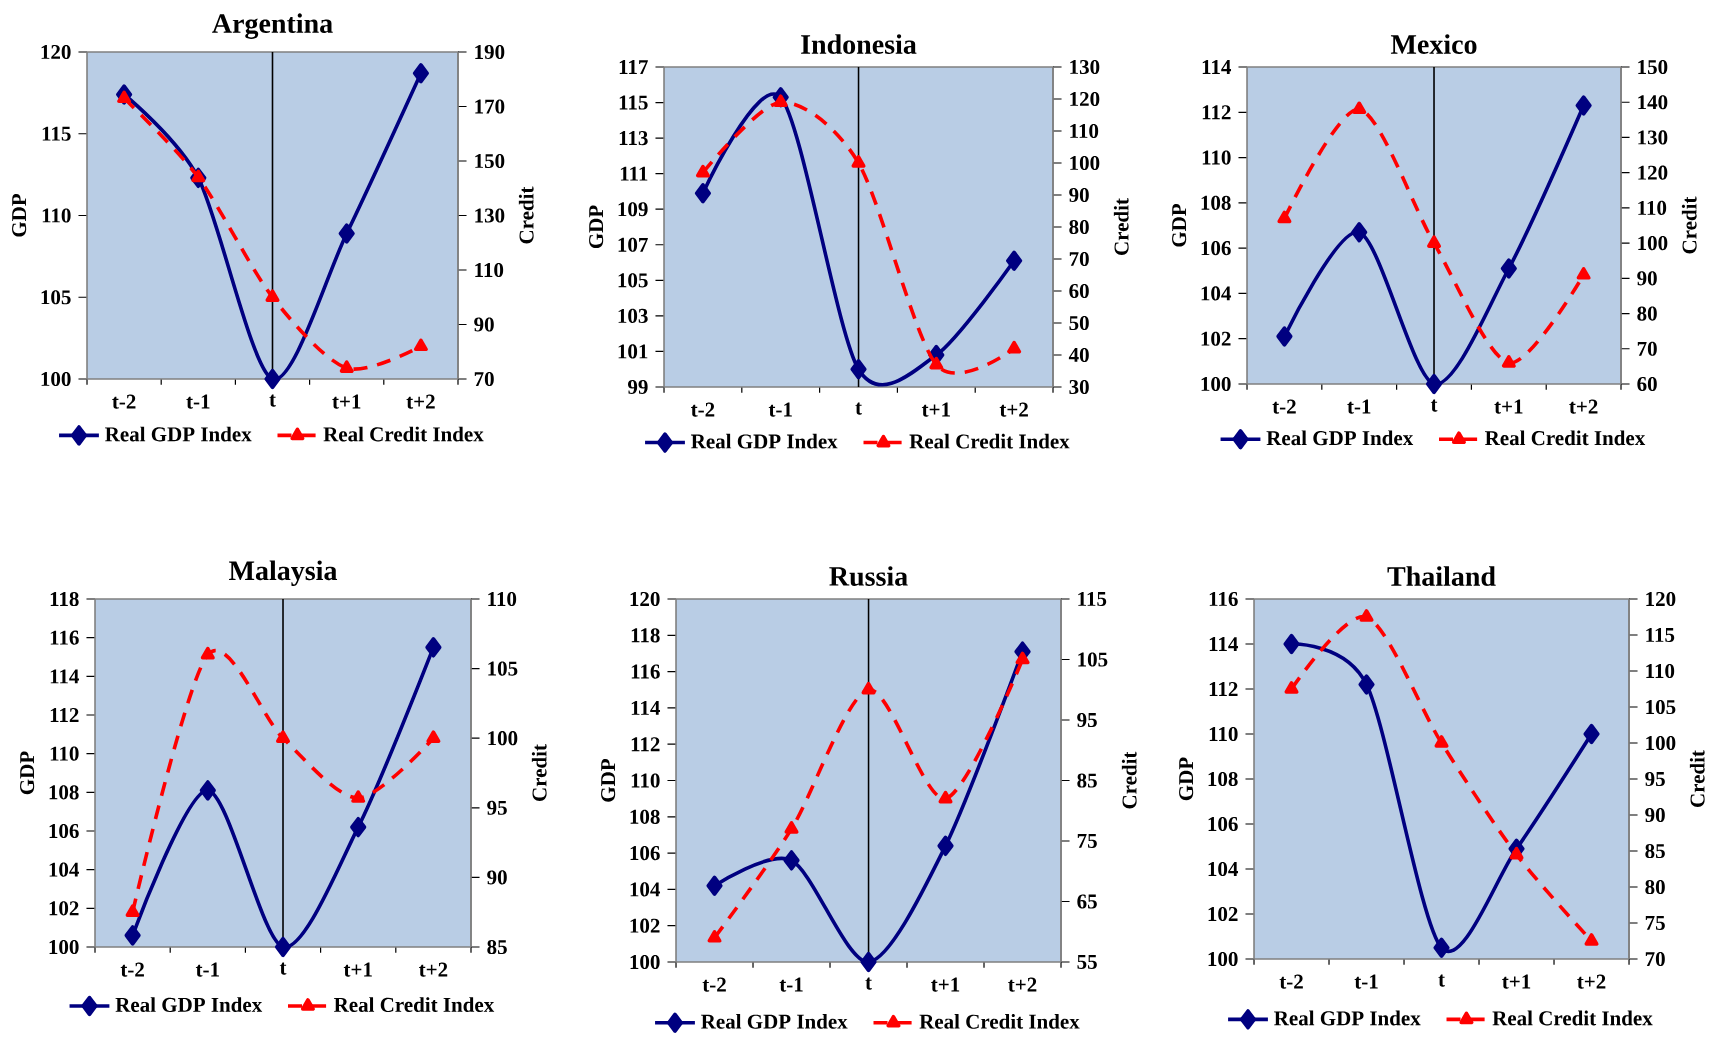  I want to click on y-tick-label: 111, so click(634, 173).